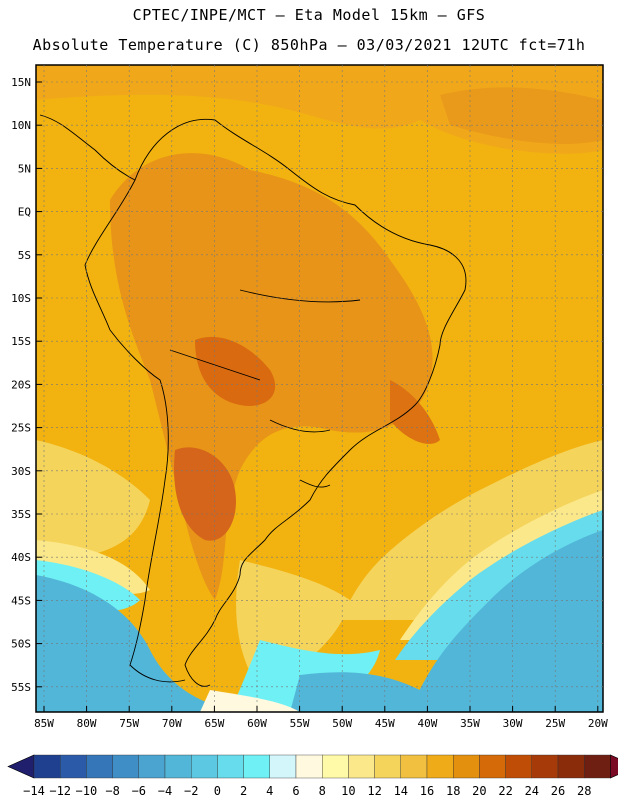 The width and height of the screenshot is (618, 800). I want to click on lat-label: 5N, so click(24, 168).